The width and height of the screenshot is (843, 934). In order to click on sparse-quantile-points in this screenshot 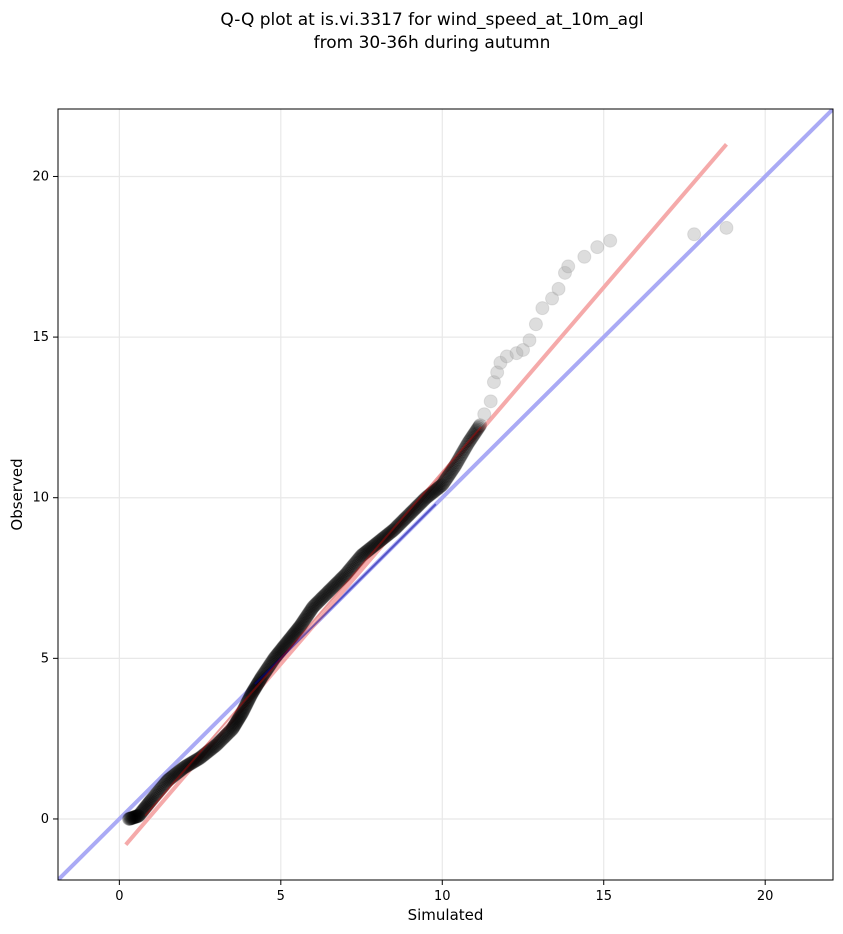, I will do `click(605, 321)`.